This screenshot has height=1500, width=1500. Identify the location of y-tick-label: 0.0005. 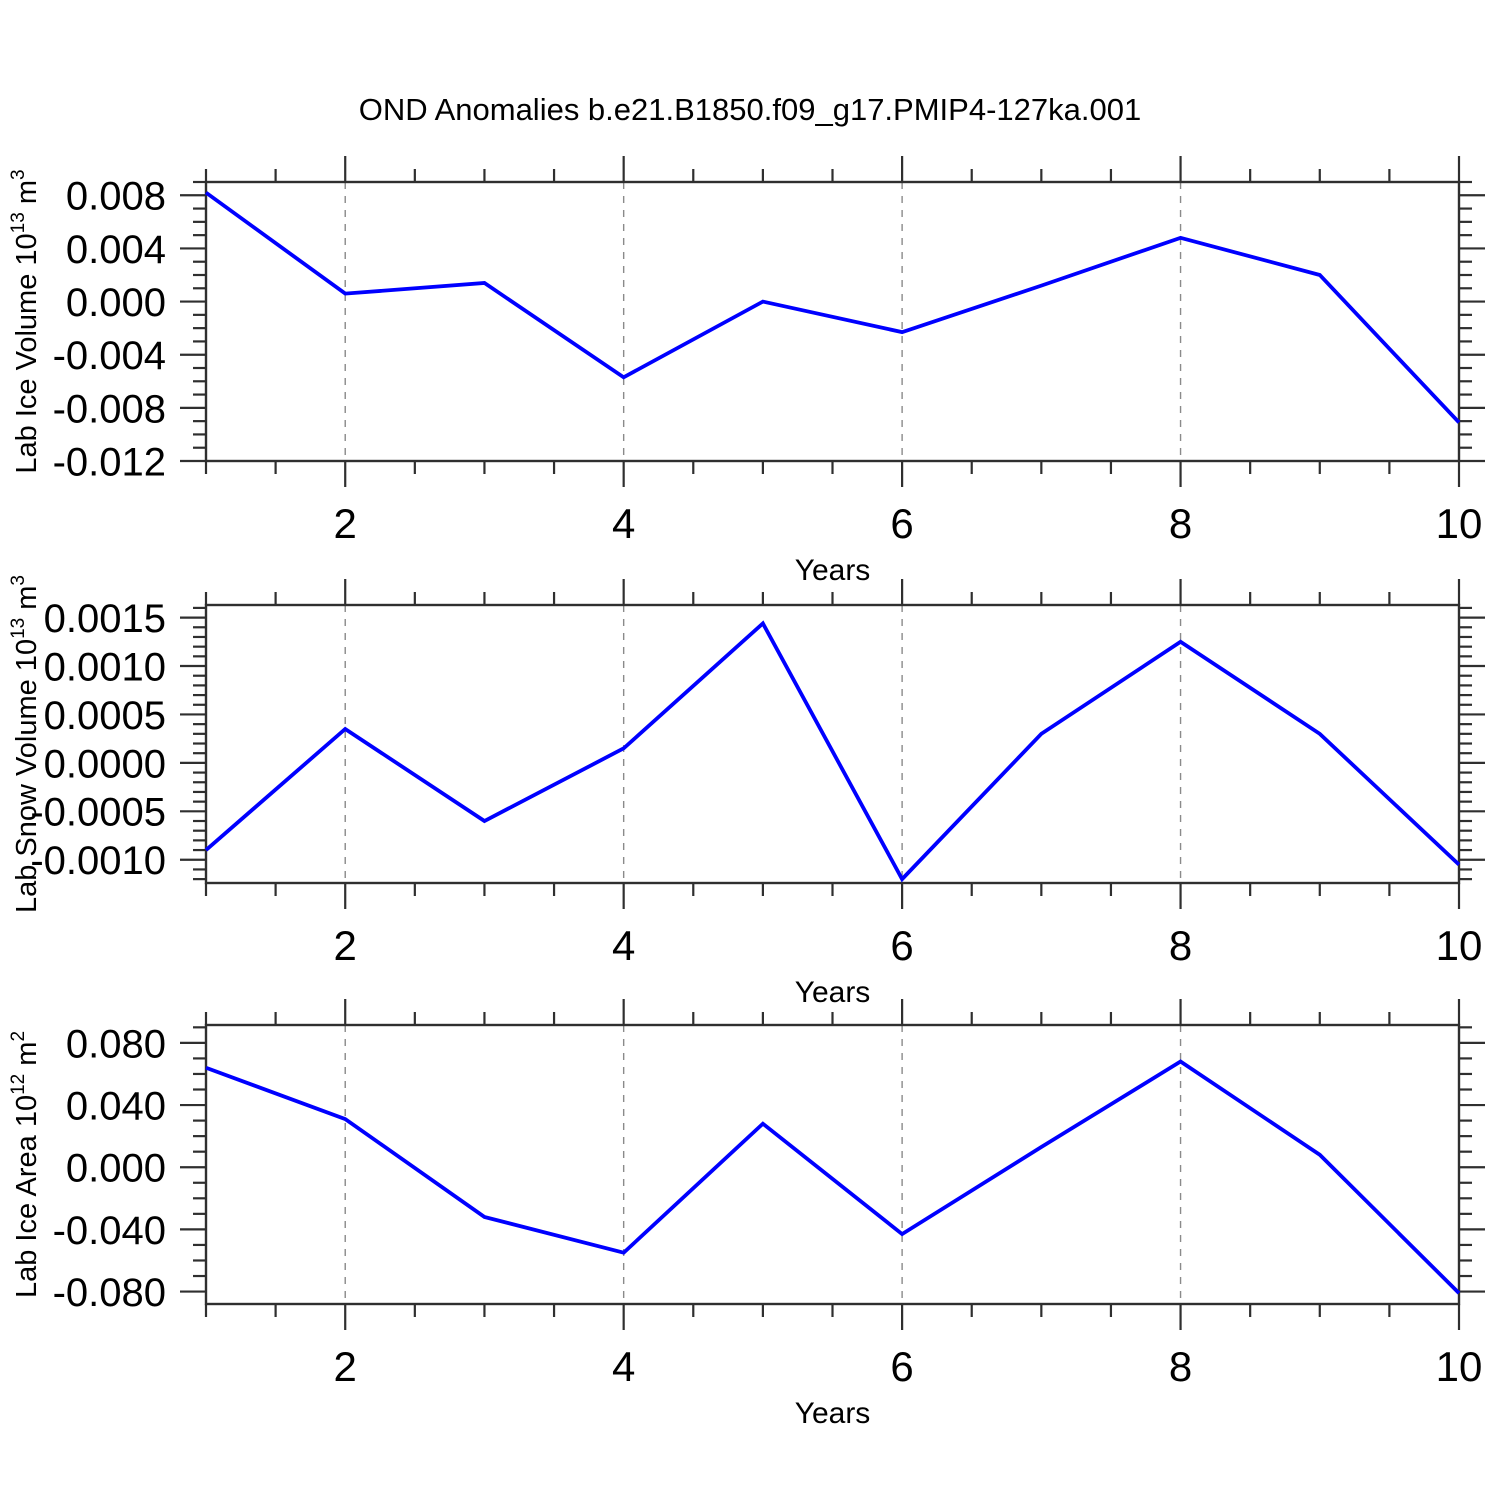
(105, 716).